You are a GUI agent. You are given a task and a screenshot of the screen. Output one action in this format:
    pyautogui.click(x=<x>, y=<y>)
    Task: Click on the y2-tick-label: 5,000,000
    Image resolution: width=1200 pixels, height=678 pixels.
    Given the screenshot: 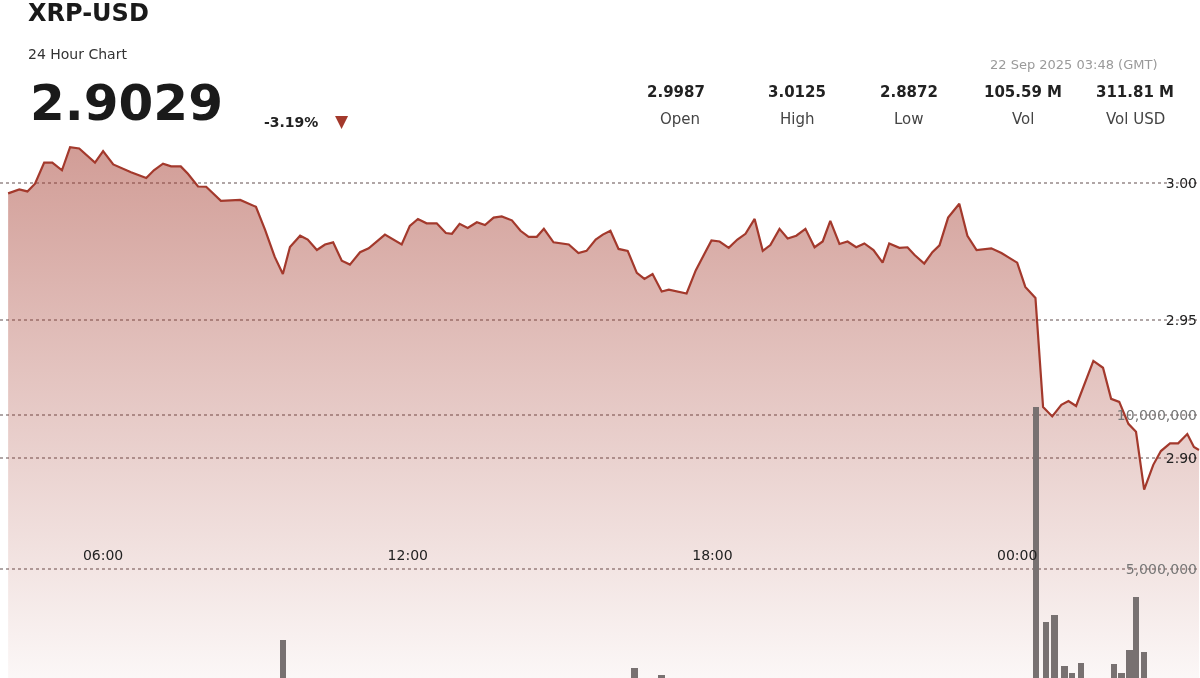 What is the action you would take?
    pyautogui.click(x=1161, y=568)
    